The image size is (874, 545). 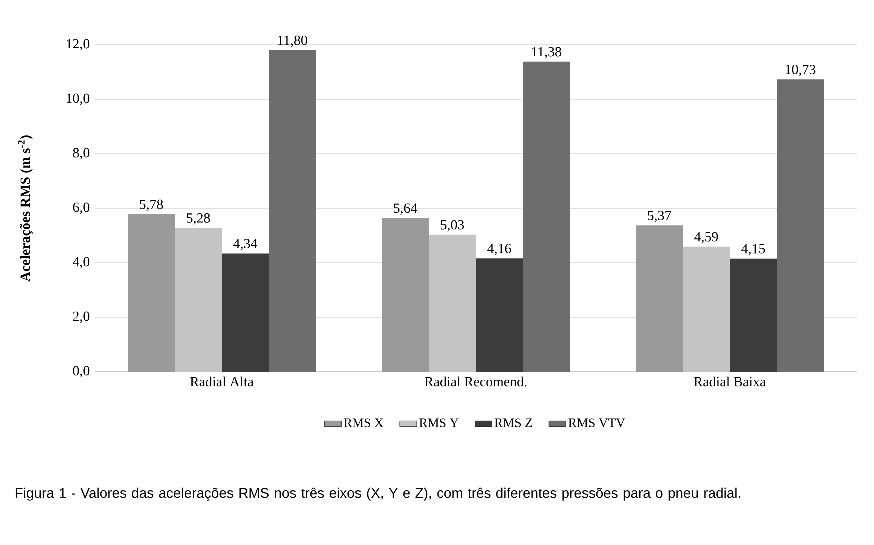 What do you see at coordinates (439, 423) in the screenshot?
I see `legend-label: RMS Y` at bounding box center [439, 423].